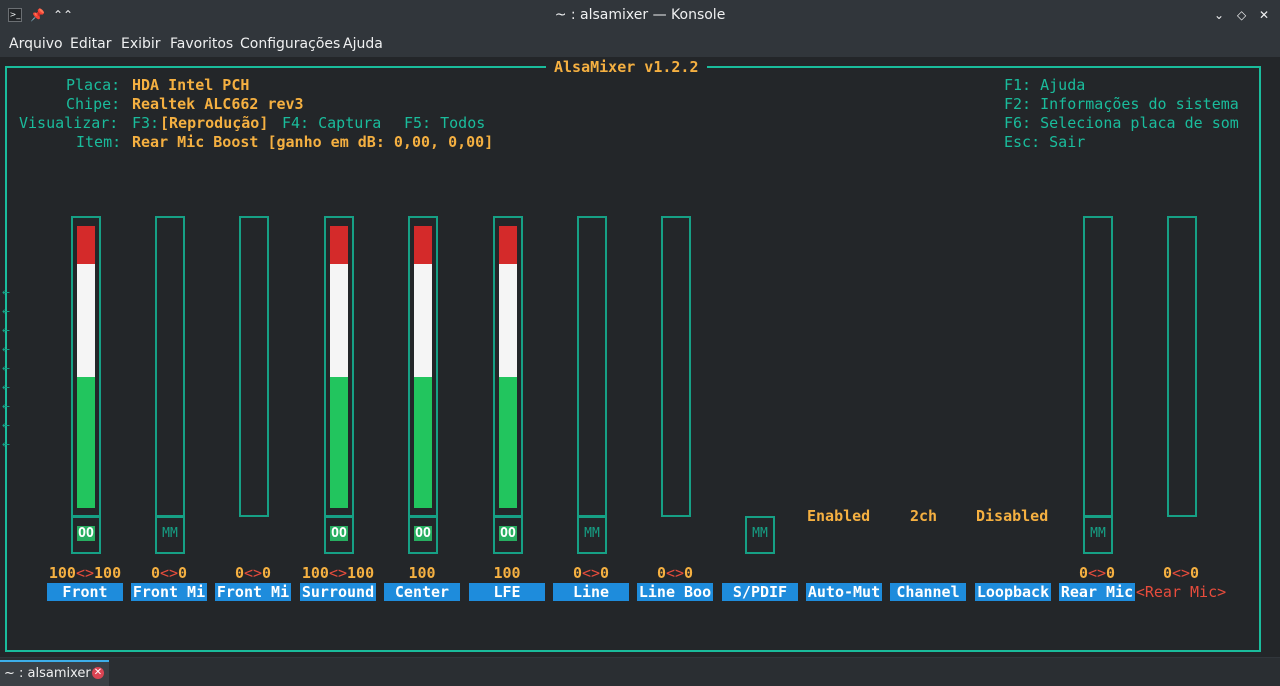  What do you see at coordinates (1242, 15) in the screenshot?
I see `maximize-icon: ◇` at bounding box center [1242, 15].